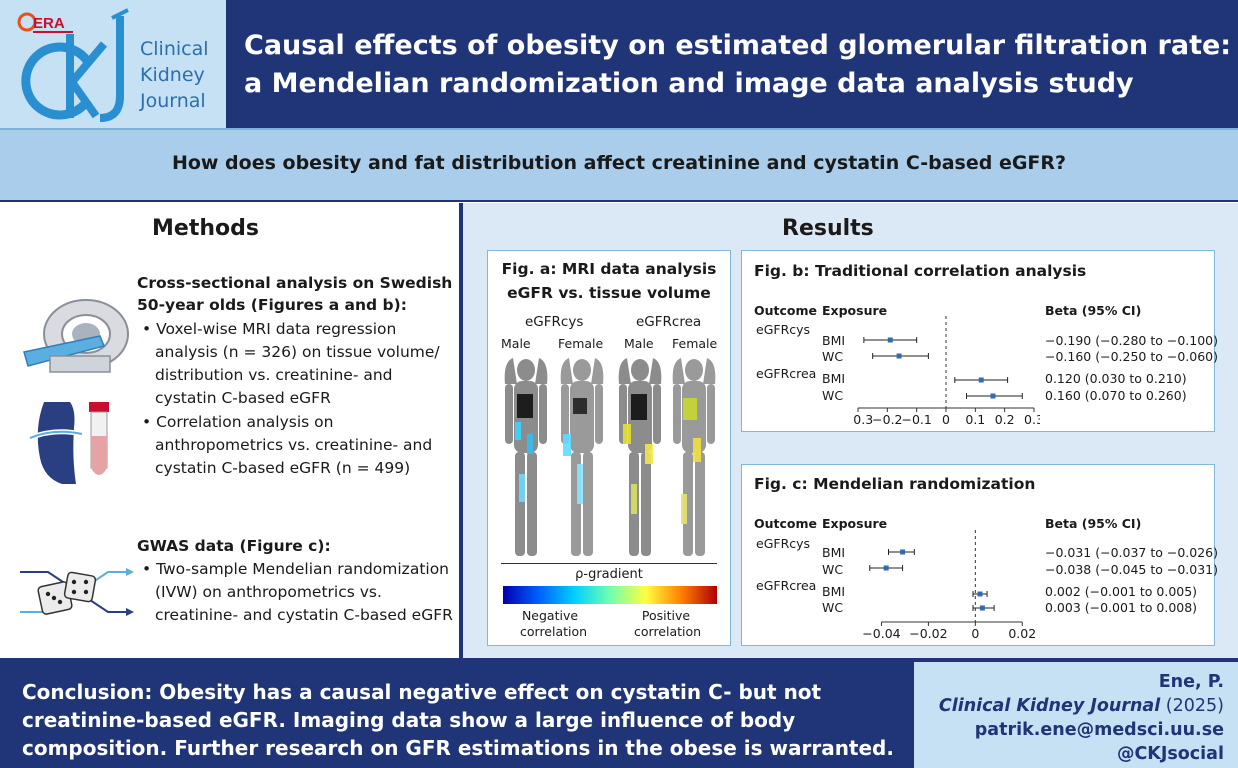 Image resolution: width=1238 pixels, height=768 pixels. Describe the element at coordinates (172, 75) in the screenshot. I see `logo-text-kidney: Kidney` at that location.